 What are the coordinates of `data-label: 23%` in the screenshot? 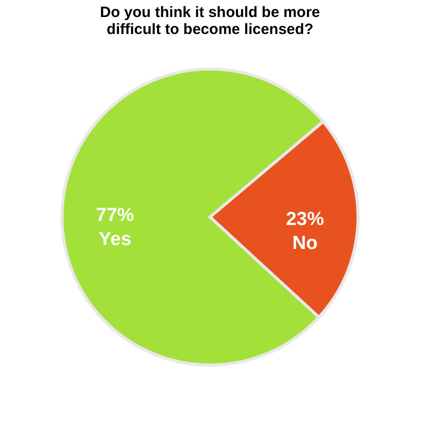 It's located at (305, 219).